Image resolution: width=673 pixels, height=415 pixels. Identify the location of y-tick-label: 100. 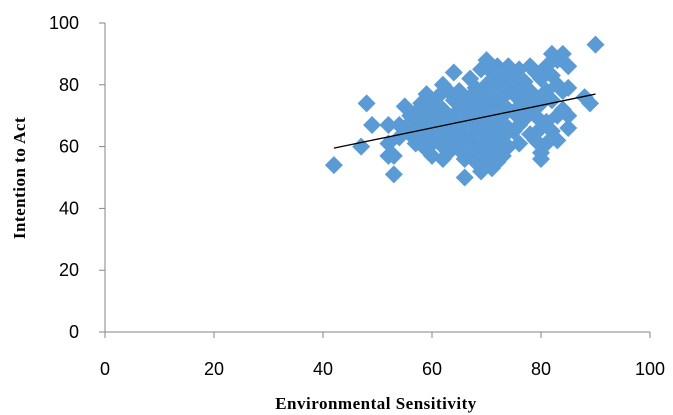
(64, 23).